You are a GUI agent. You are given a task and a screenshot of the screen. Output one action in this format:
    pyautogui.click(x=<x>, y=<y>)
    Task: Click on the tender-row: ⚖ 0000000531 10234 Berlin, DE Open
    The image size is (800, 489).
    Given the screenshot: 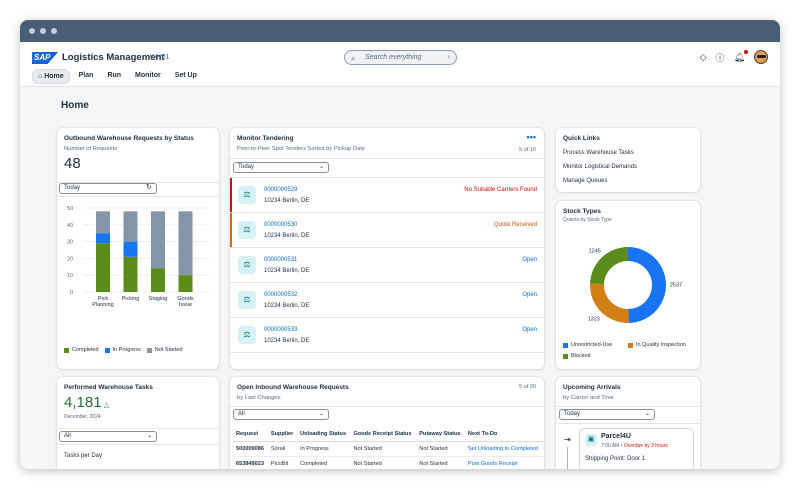 What is the action you would take?
    pyautogui.click(x=387, y=265)
    